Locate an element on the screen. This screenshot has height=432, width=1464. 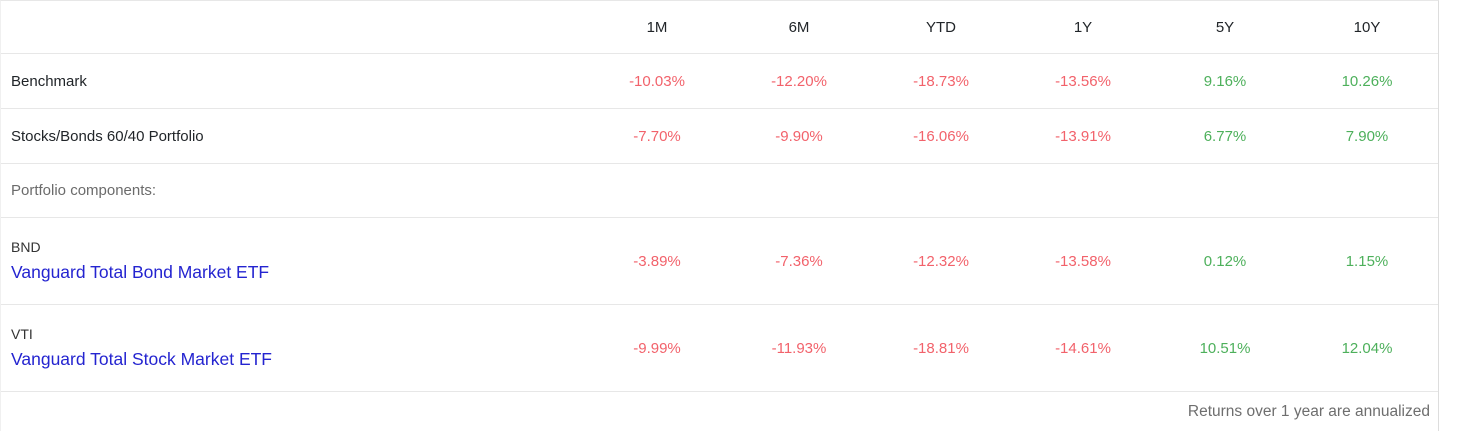
return-value: 10.51% is located at coordinates (1225, 348).